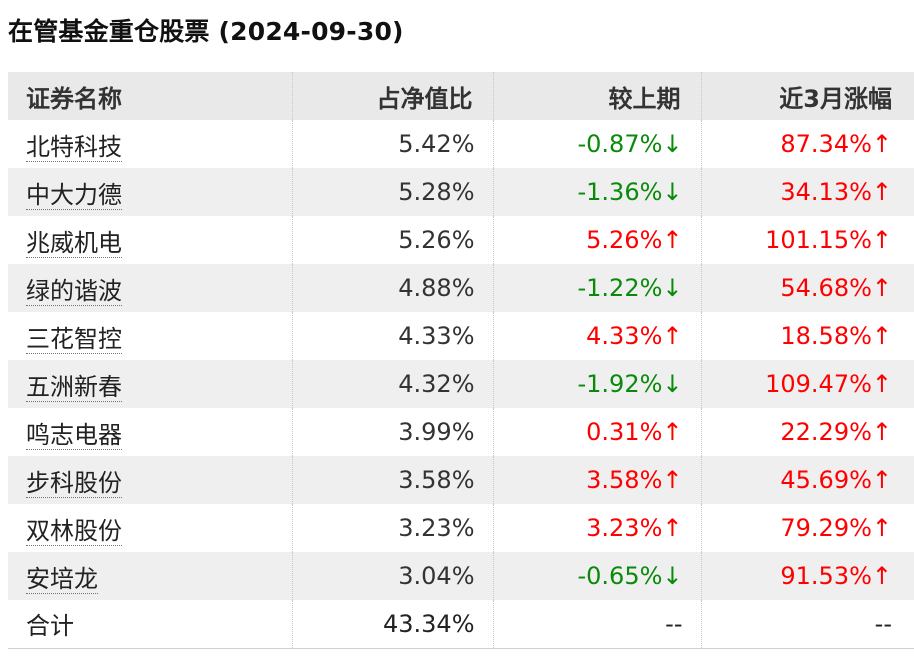 Image resolution: width=914 pixels, height=658 pixels. What do you see at coordinates (393, 528) in the screenshot?
I see `net-value-ratio-cell: 3.23%` at bounding box center [393, 528].